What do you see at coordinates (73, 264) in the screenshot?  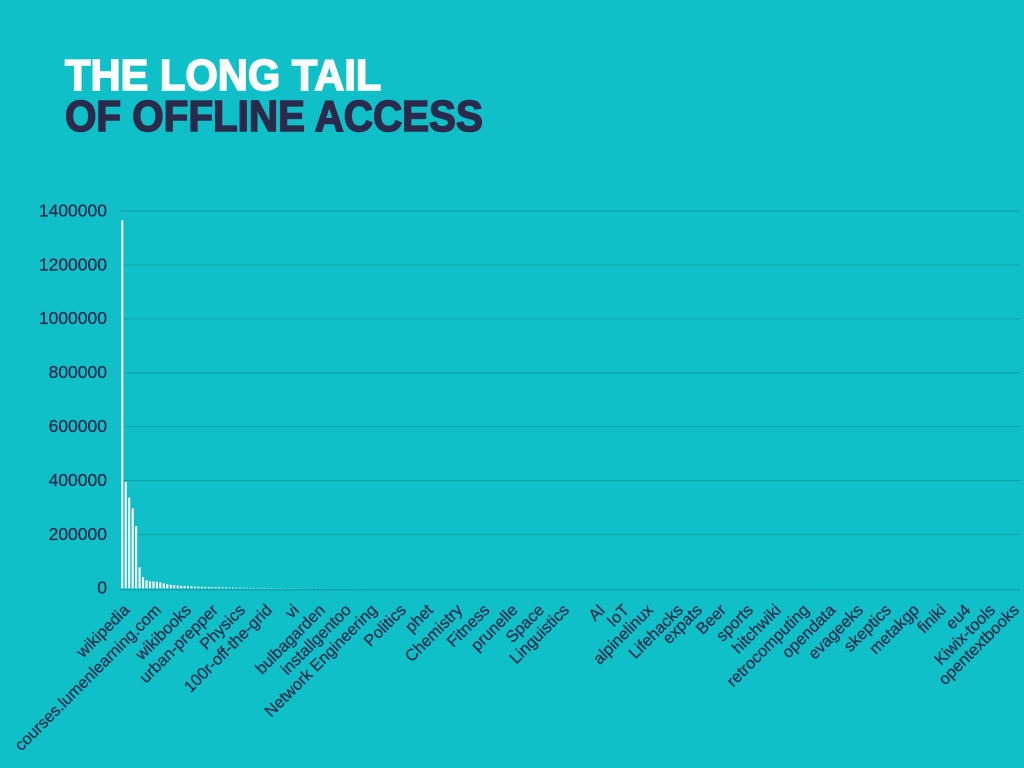 I see `svg-text: 1200000` at bounding box center [73, 264].